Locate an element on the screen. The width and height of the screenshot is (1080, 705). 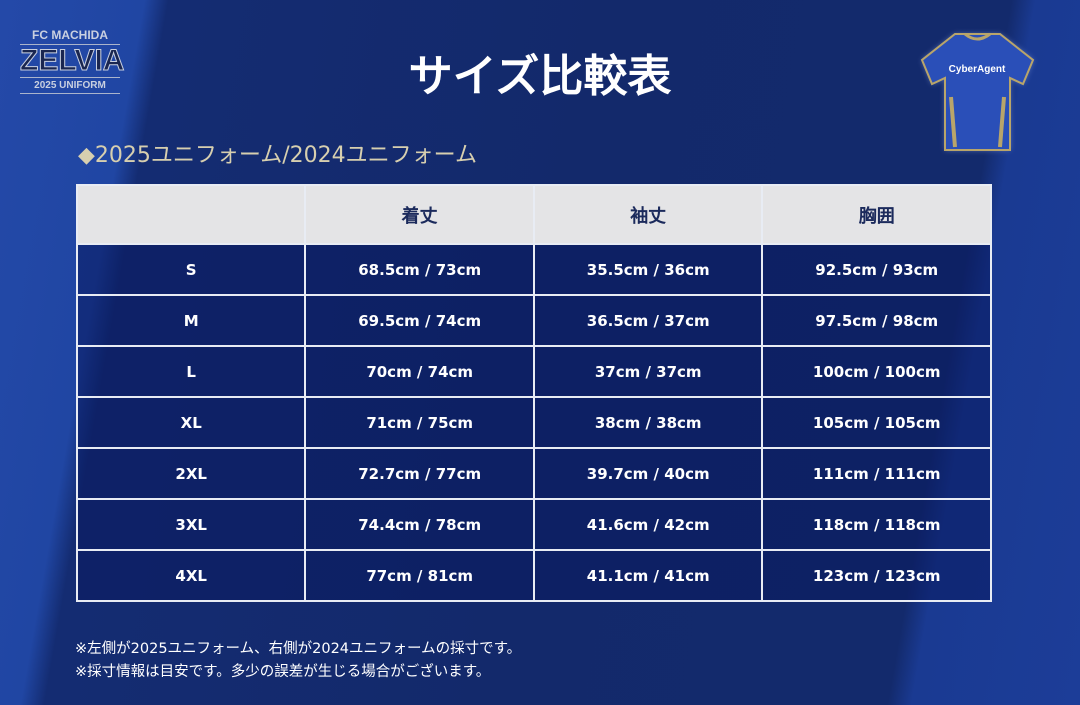
logo-line2: ZELVIA is located at coordinates (72, 61).